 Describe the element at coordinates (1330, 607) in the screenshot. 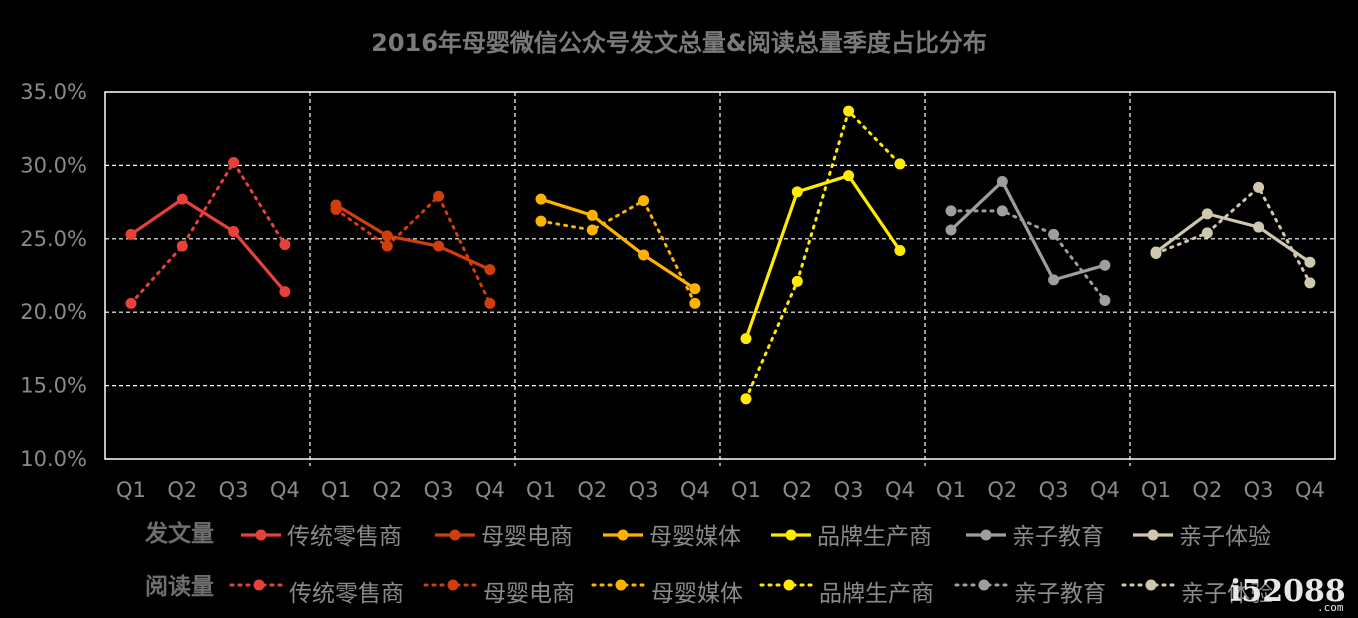

I see `watermark-sub: .com` at that location.